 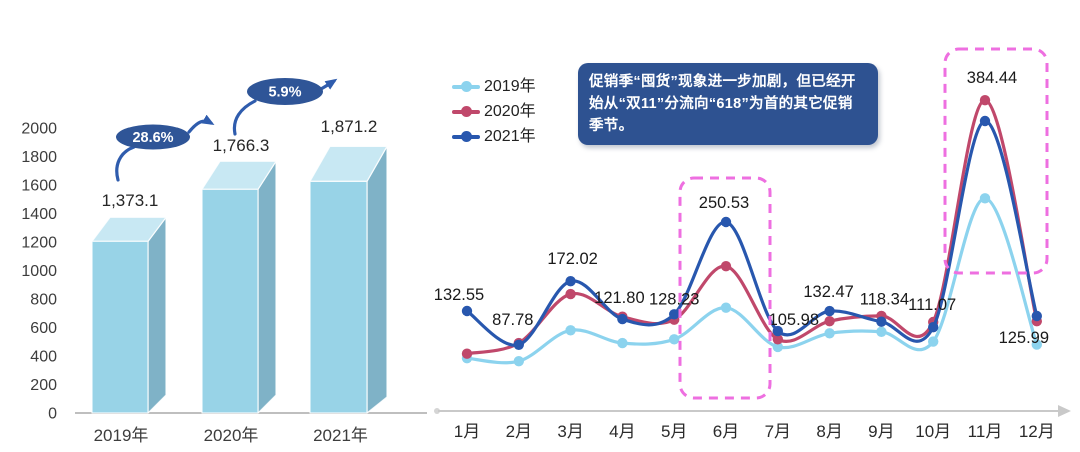 I want to click on axis-left-endcap, so click(x=437, y=411).